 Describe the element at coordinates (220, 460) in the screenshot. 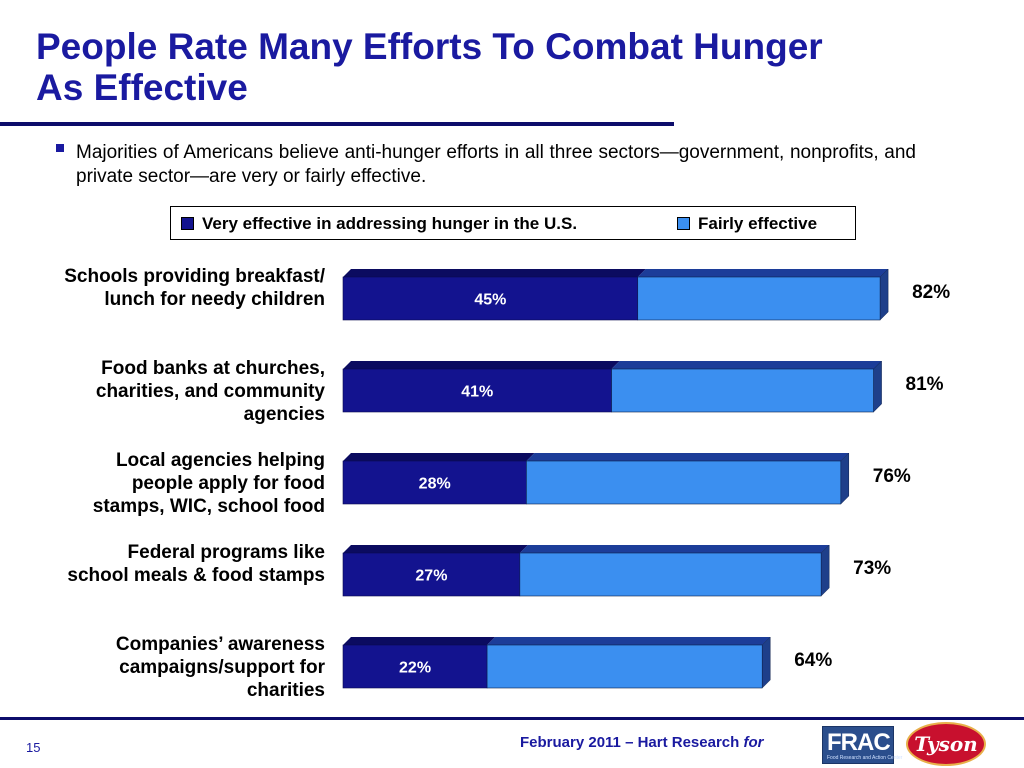

I see `category-label-line: Local agencies helping` at that location.